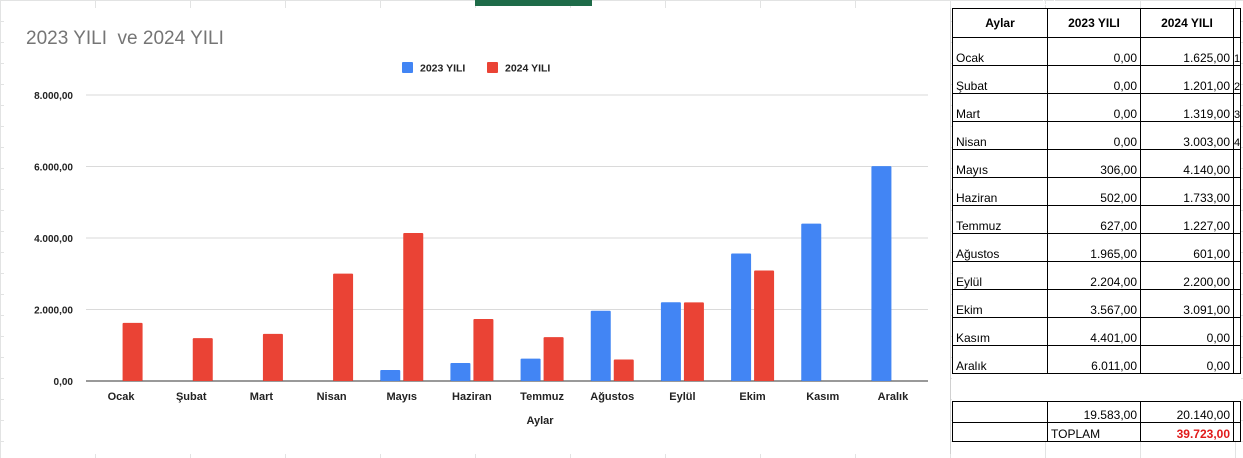  I want to click on cell-2024: 4.140,00, so click(1187, 163).